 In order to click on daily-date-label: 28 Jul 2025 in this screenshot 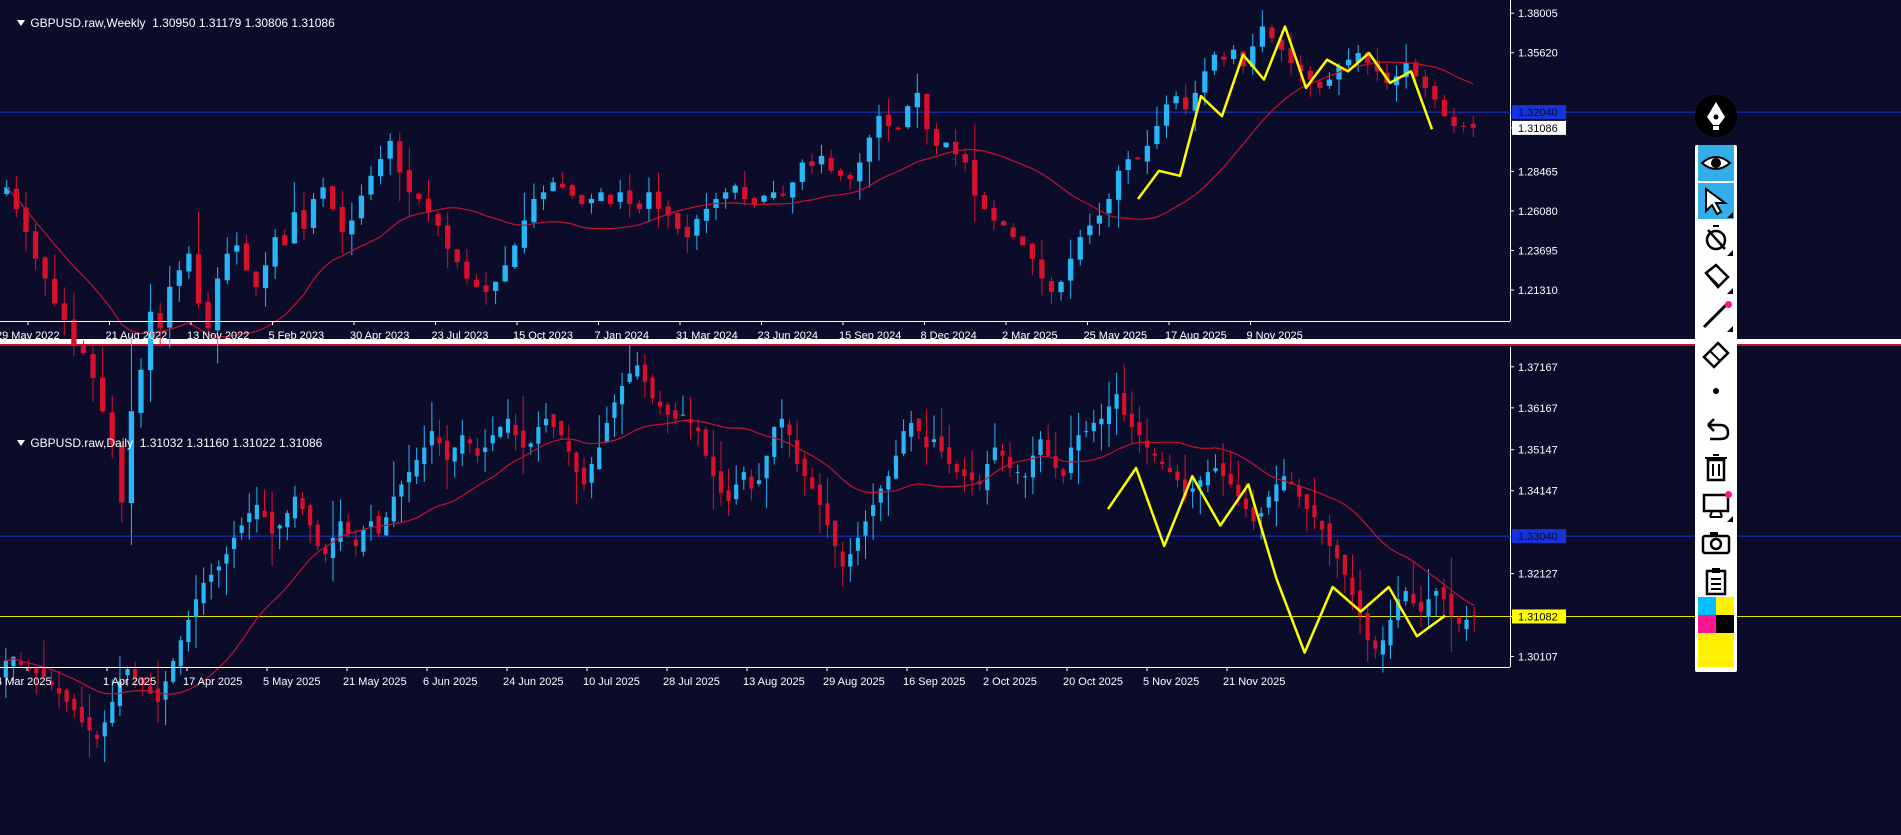, I will do `click(691, 682)`.